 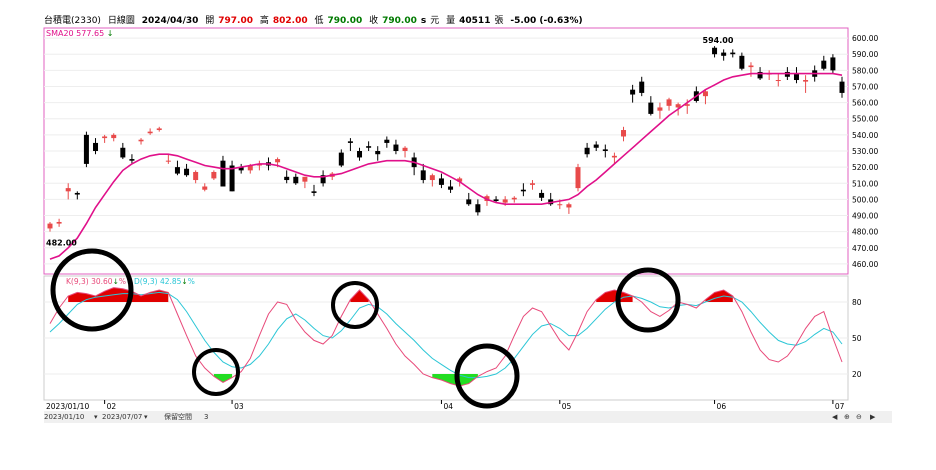 What do you see at coordinates (865, 38) in the screenshot?
I see `price-tick-label: 600.00` at bounding box center [865, 38].